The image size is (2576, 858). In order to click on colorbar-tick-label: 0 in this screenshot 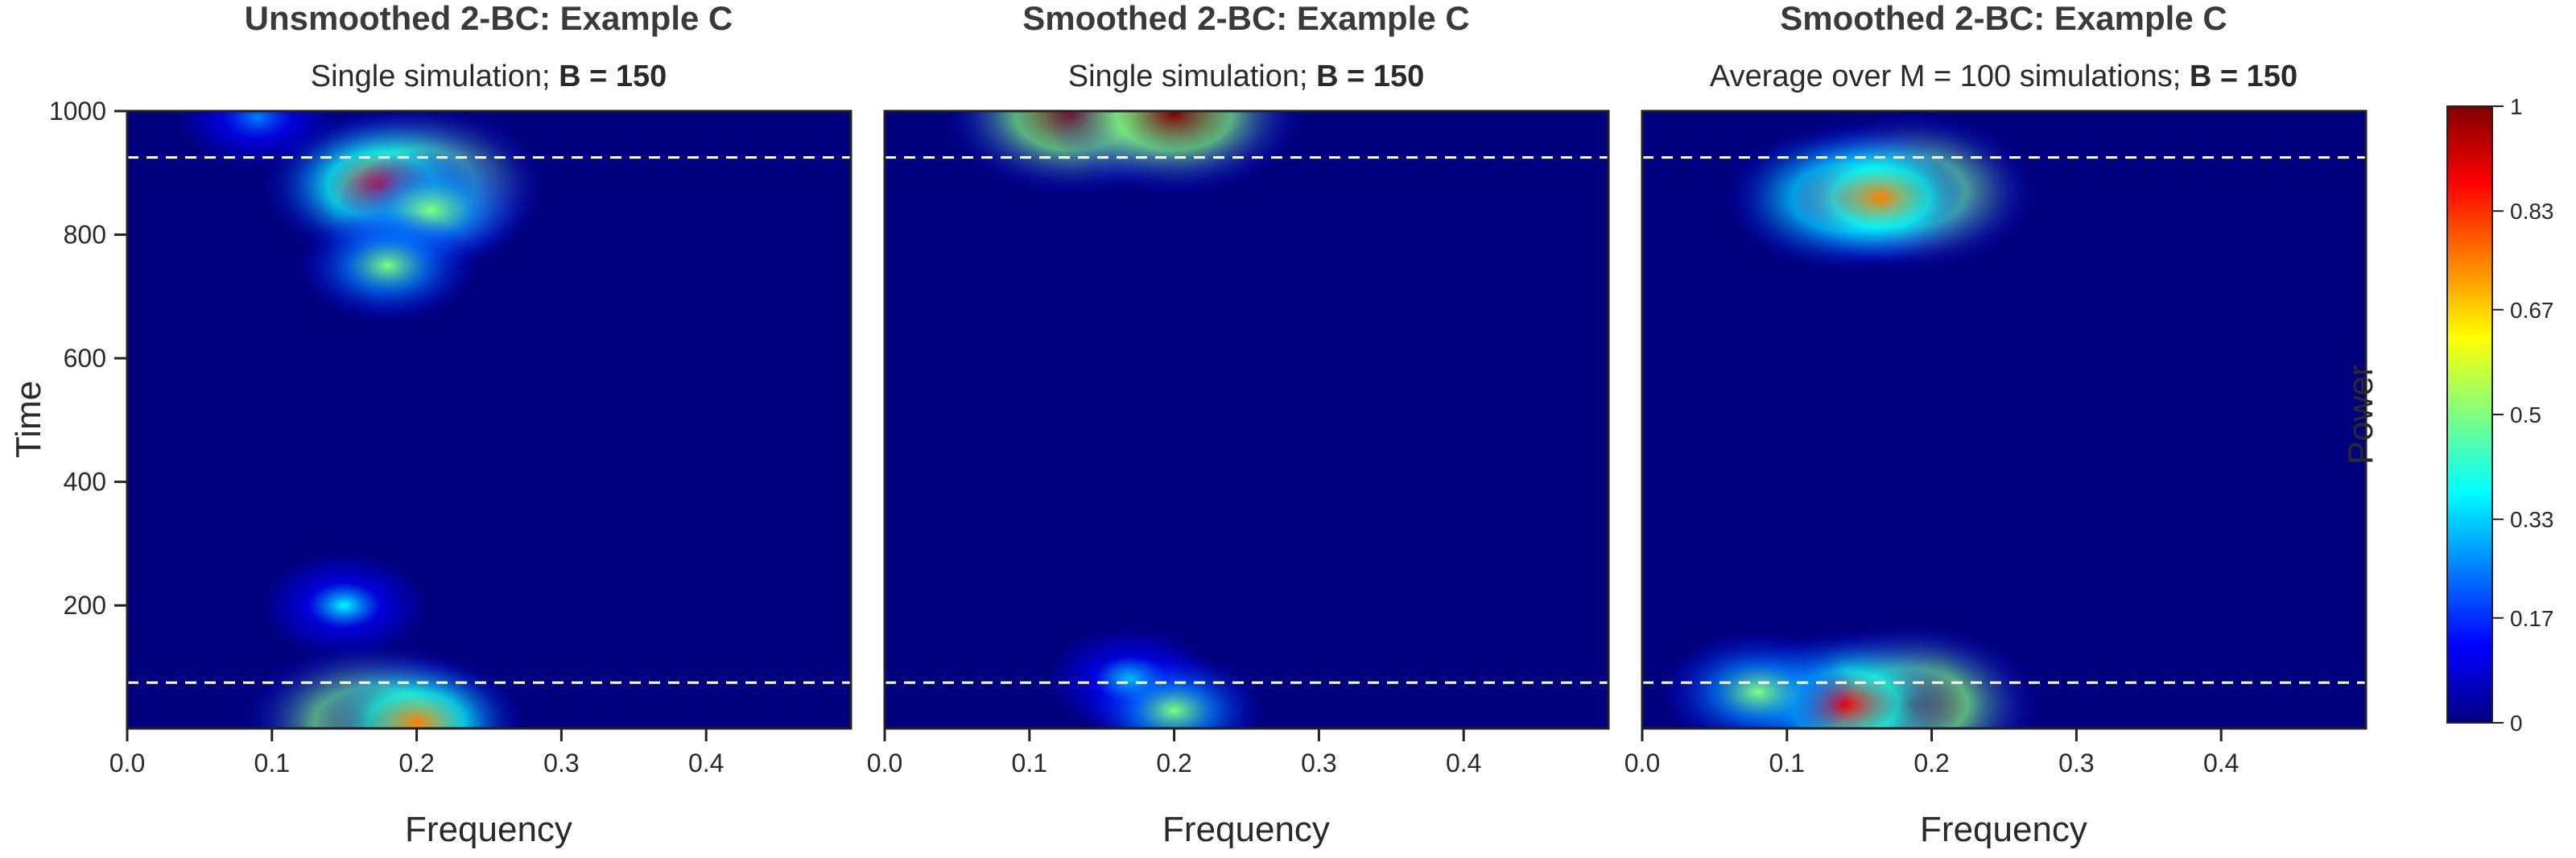, I will do `click(2516, 723)`.